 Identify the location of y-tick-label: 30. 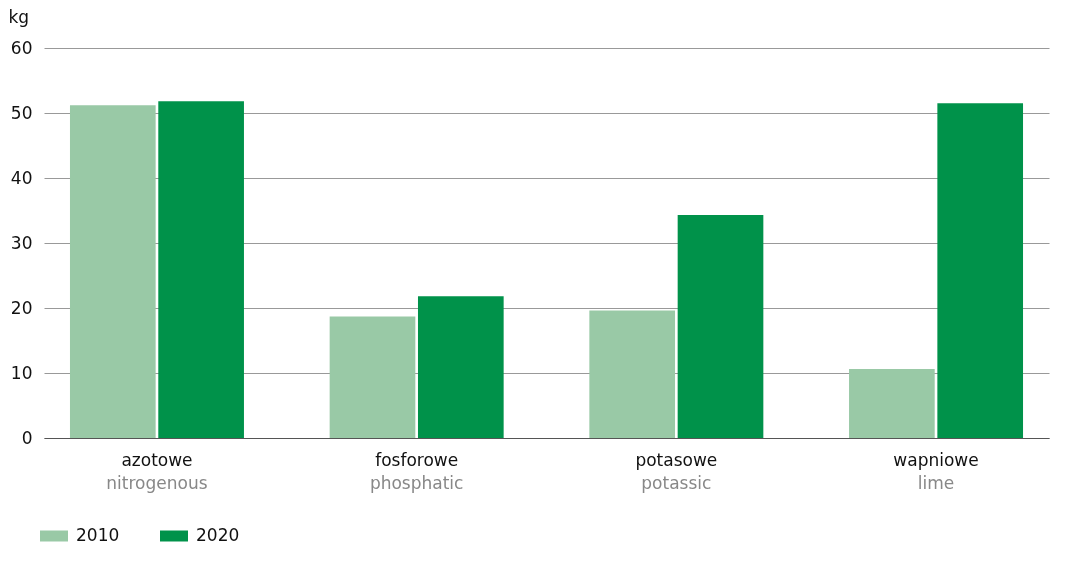
(21, 242).